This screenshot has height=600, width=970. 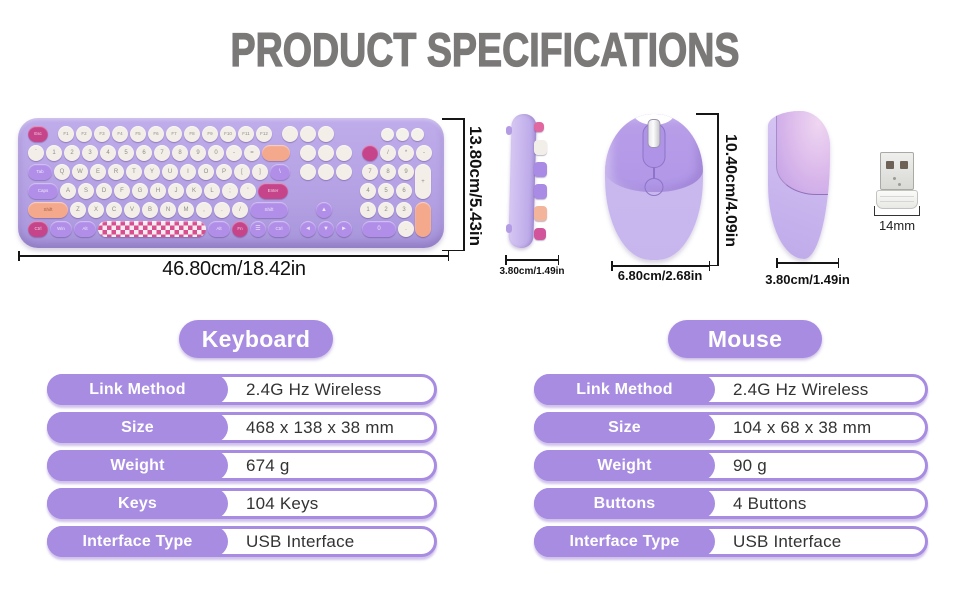 What do you see at coordinates (240, 229) in the screenshot?
I see `keyboard-key: Fn` at bounding box center [240, 229].